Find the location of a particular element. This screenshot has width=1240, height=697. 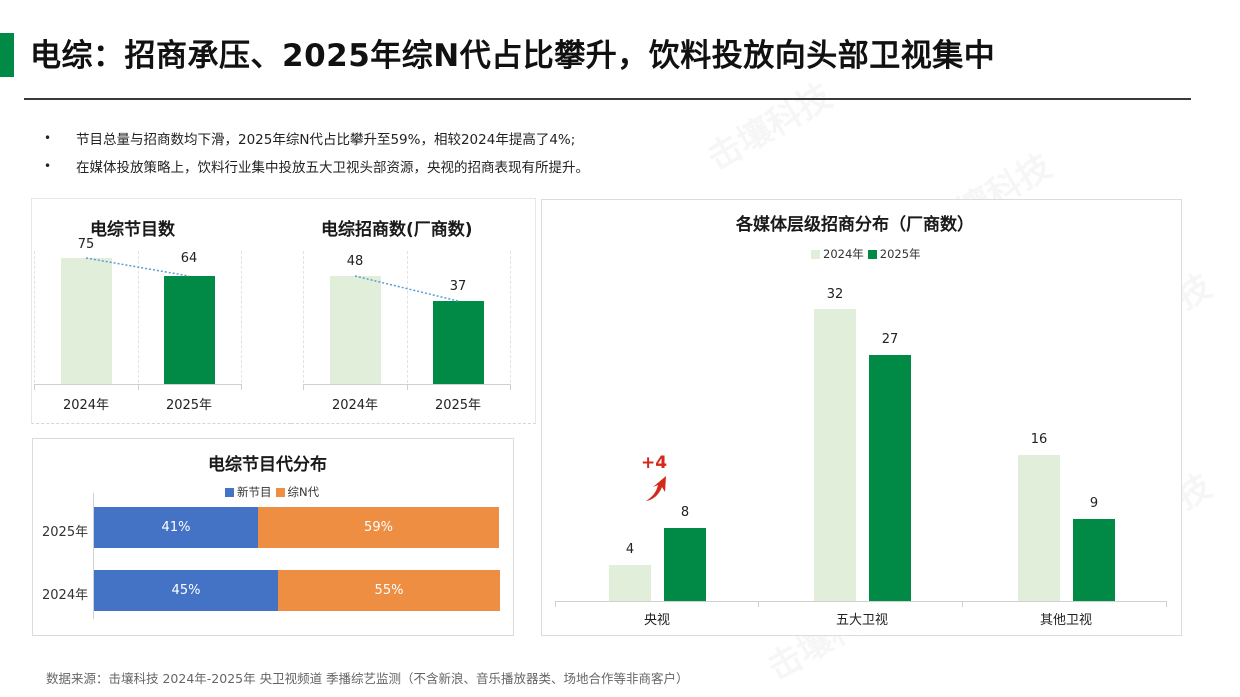

increase-annotation: +4 is located at coordinates (654, 463).